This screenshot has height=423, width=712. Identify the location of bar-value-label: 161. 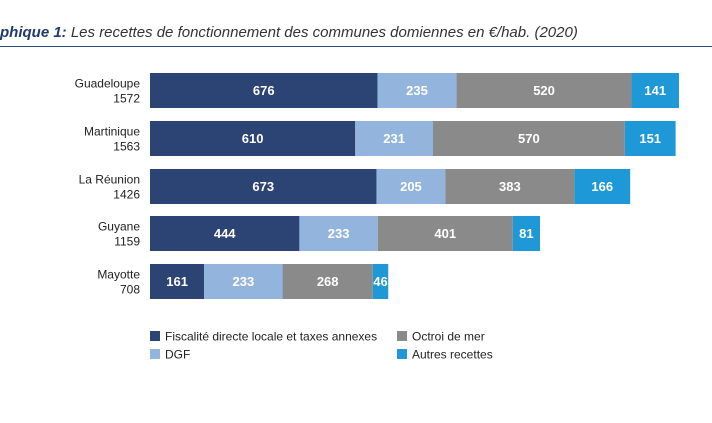
(177, 281).